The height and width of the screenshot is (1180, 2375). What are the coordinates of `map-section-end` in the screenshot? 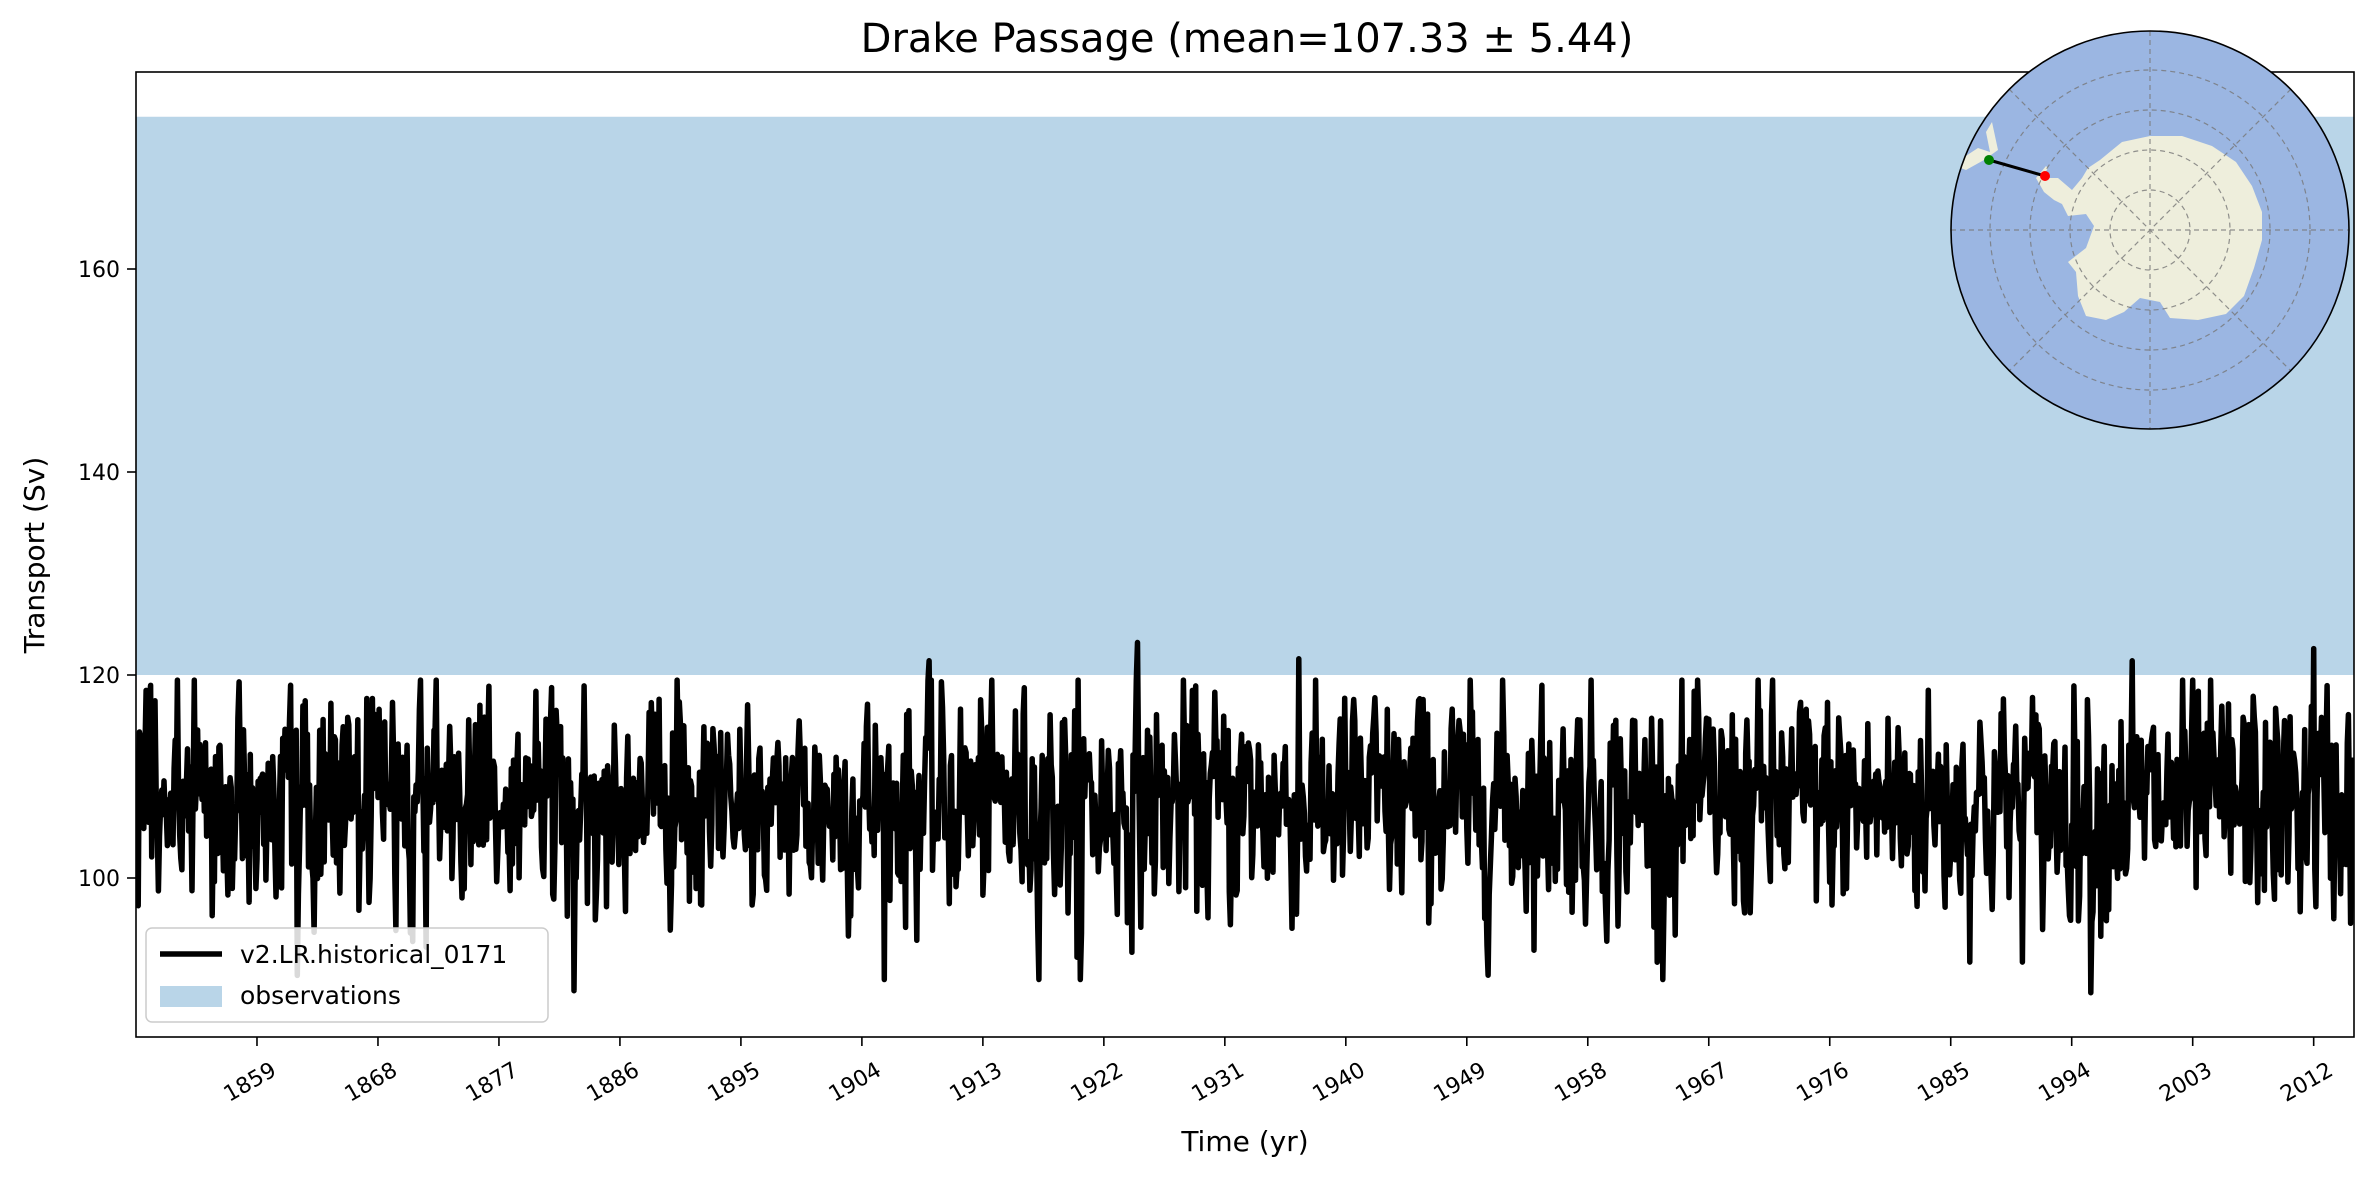 It's located at (2045, 176).